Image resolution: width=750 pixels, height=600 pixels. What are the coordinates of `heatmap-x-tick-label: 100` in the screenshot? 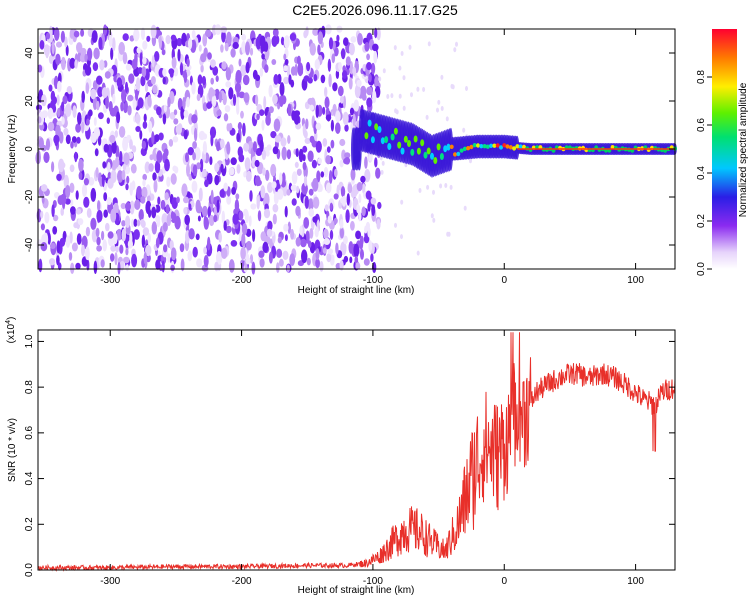 It's located at (635, 280).